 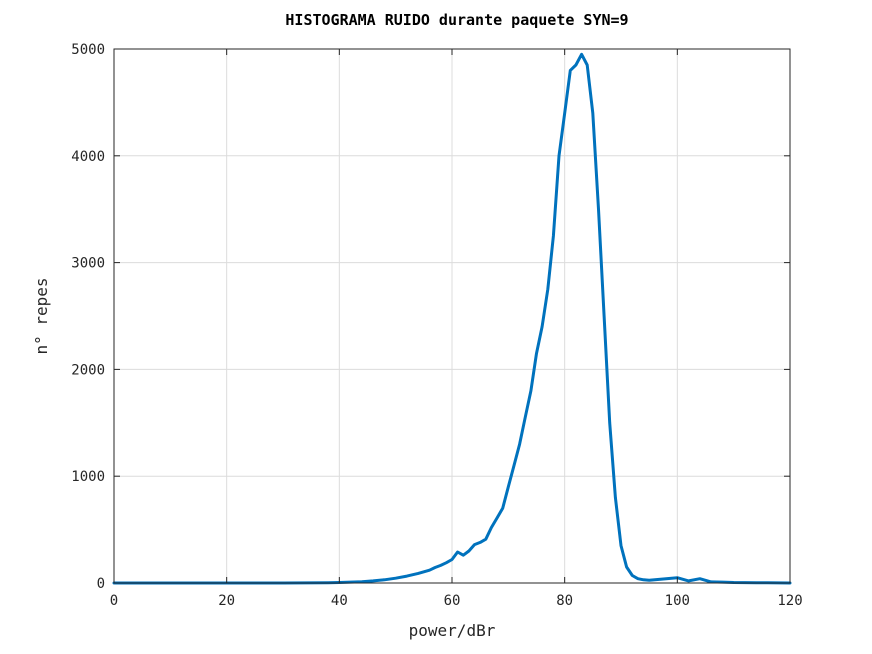 I want to click on x-tick-label-6: 120, so click(x=789, y=601).